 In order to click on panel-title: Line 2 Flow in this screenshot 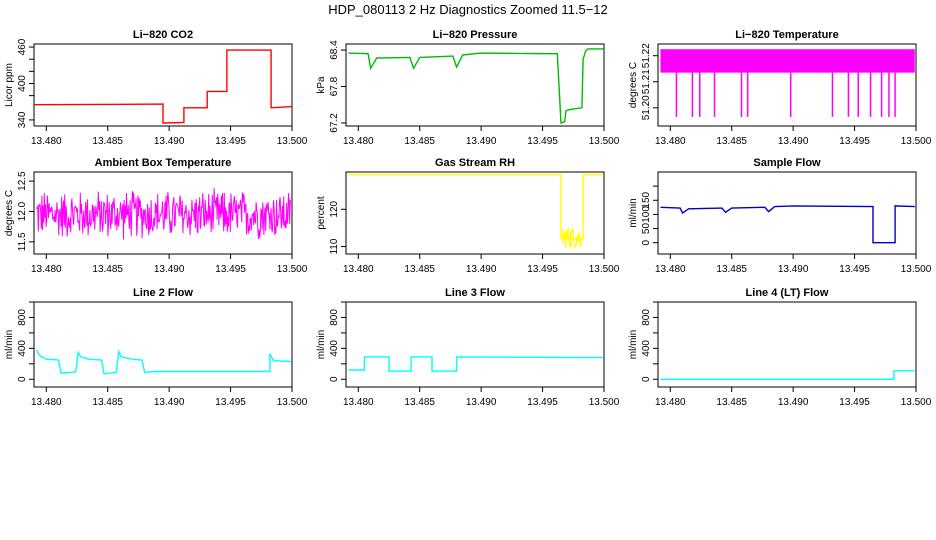, I will do `click(163, 293)`.